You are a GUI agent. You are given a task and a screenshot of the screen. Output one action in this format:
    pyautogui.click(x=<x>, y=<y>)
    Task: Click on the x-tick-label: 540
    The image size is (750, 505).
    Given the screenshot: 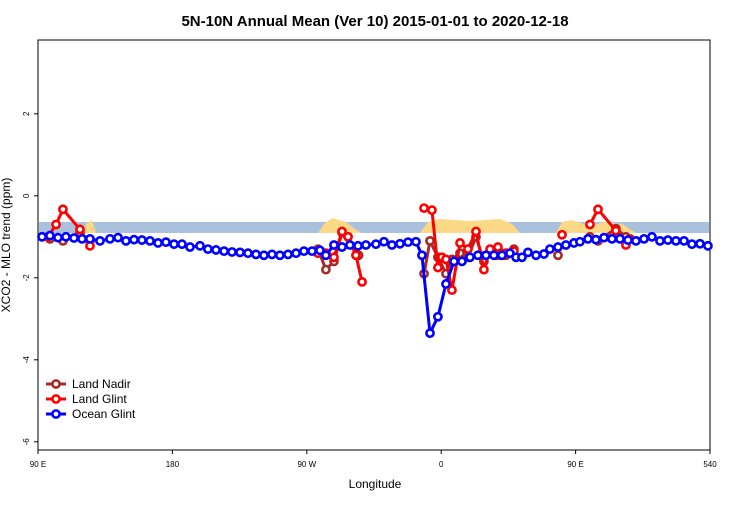 What is the action you would take?
    pyautogui.click(x=710, y=464)
    